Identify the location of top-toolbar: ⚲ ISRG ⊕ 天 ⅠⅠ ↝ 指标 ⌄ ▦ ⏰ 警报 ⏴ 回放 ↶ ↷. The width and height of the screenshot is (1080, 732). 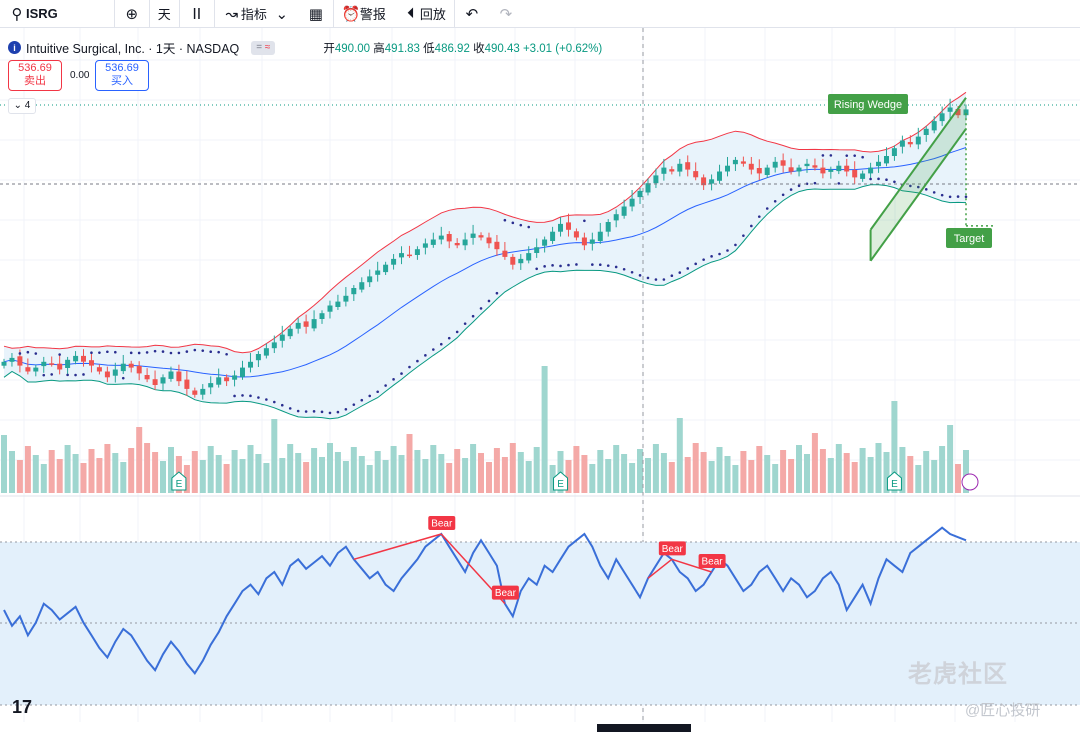
(540, 14).